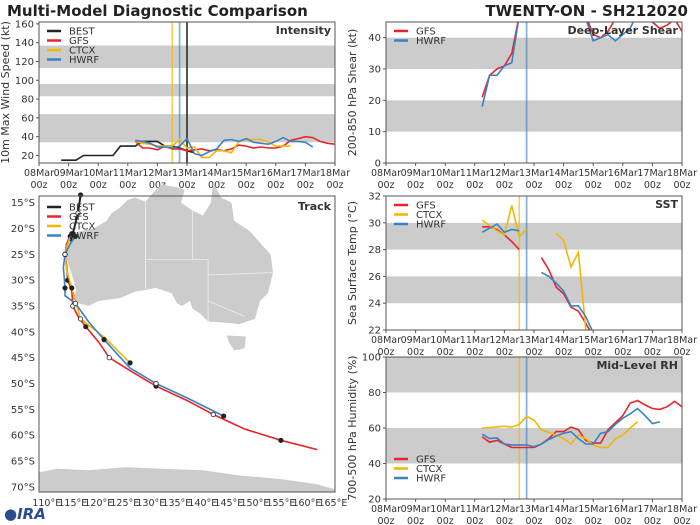 Image resolution: width=700 pixels, height=525 pixels. What do you see at coordinates (46, 503) in the screenshot?
I see `lon-tick-label: 110°E` at bounding box center [46, 503].